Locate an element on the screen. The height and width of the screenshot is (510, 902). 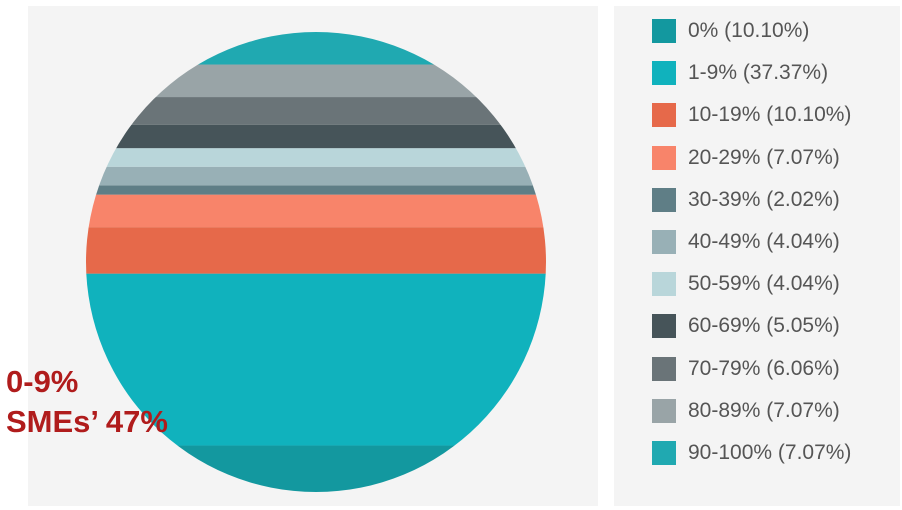
legend-item: 30-39% (2.02%) is located at coordinates (746, 200).